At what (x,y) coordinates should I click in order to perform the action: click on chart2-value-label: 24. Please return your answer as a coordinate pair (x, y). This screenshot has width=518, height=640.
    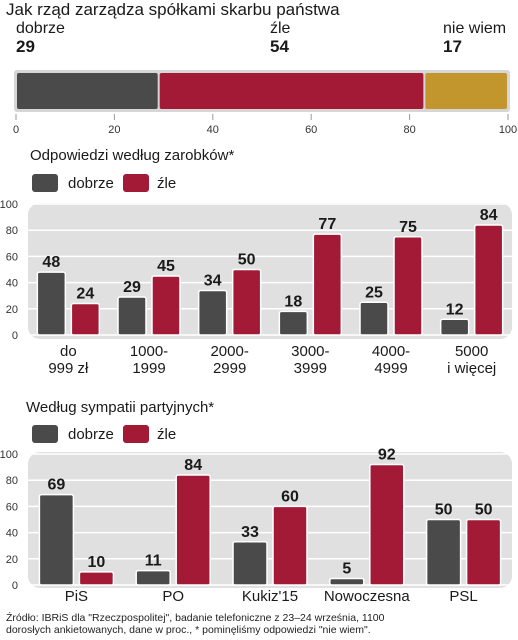
    Looking at the image, I should click on (85, 294).